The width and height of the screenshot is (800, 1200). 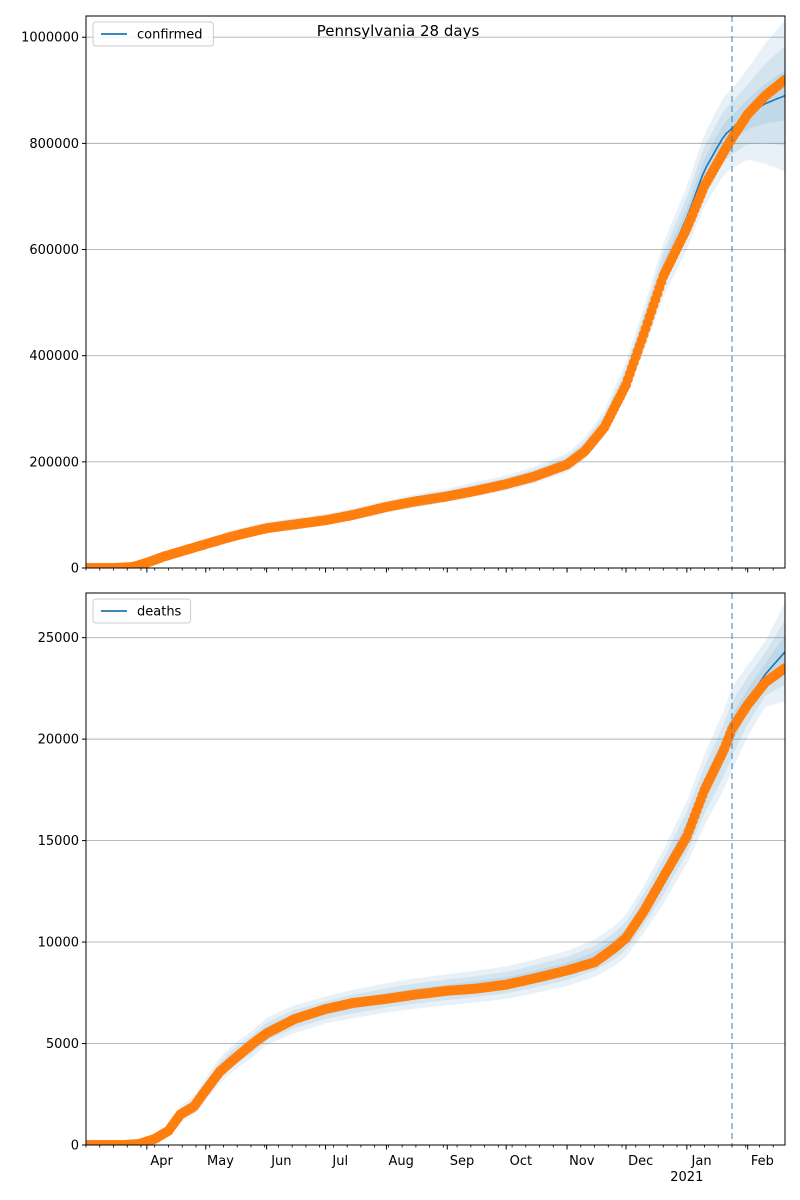 I want to click on x-tick-label: Dec, so click(x=640, y=1161).